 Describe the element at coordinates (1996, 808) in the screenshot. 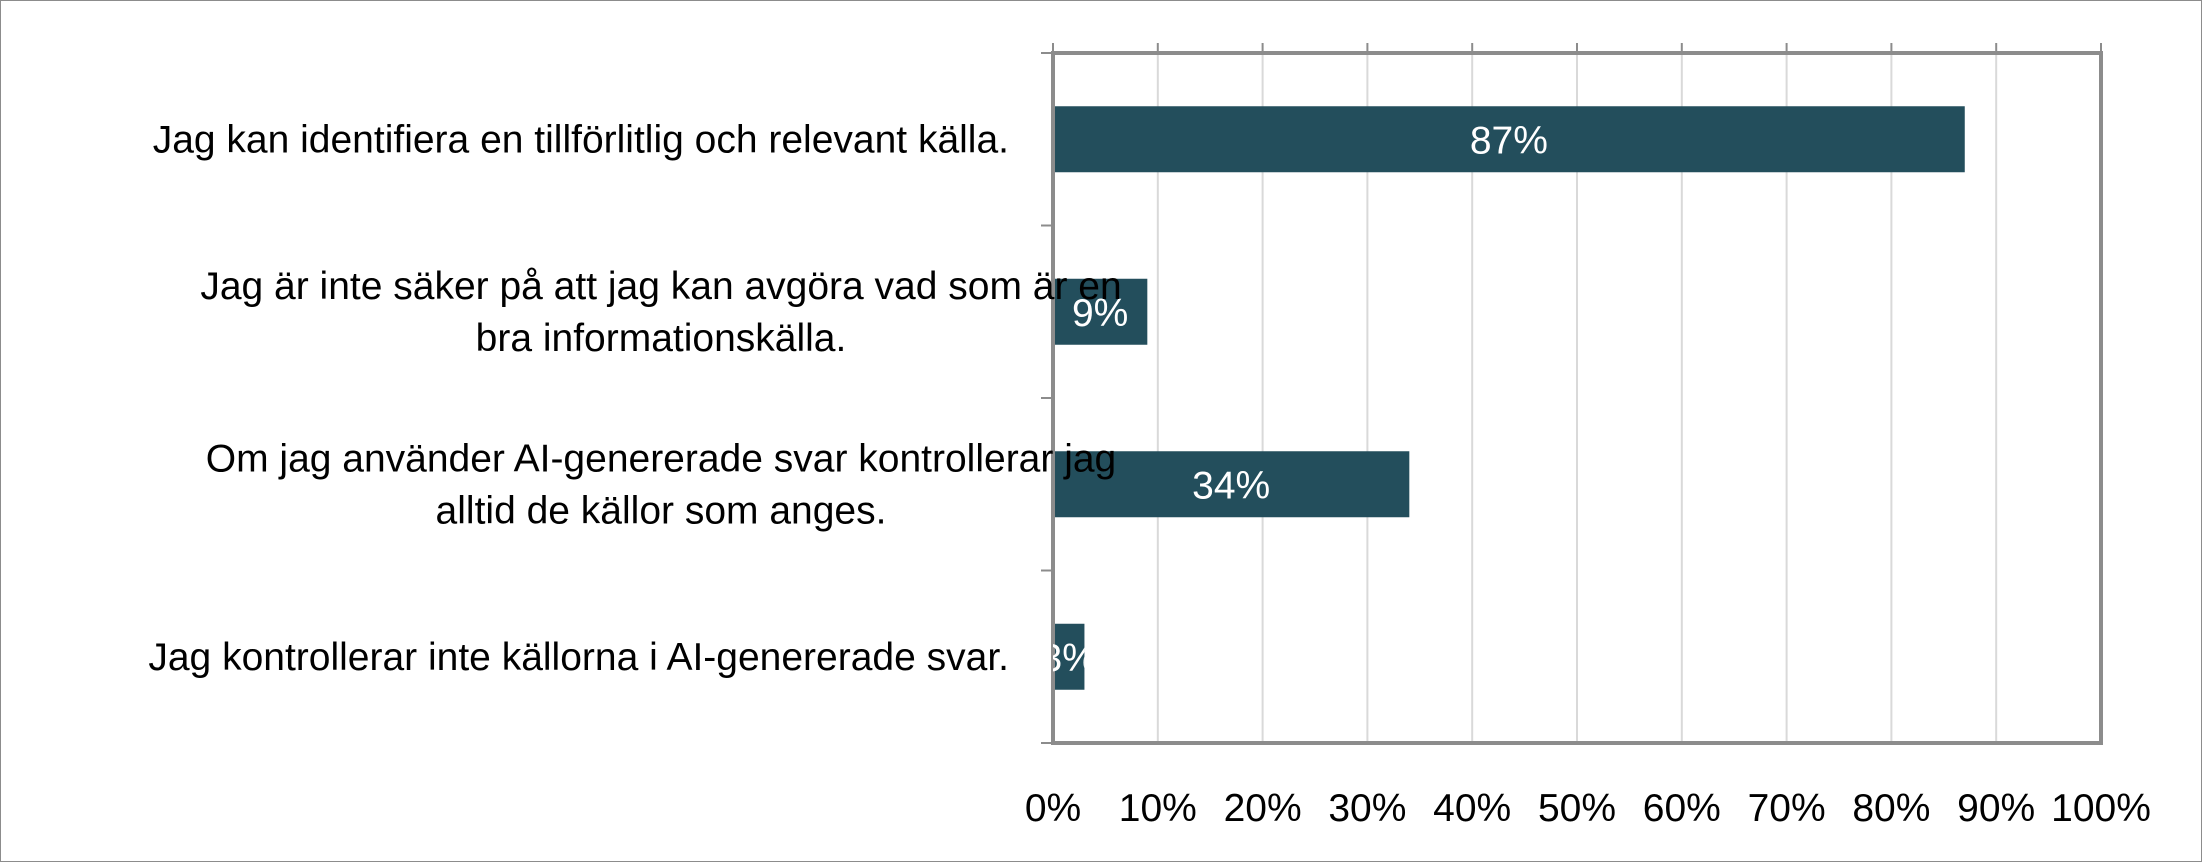

I see `x-tick-label: 90%` at that location.